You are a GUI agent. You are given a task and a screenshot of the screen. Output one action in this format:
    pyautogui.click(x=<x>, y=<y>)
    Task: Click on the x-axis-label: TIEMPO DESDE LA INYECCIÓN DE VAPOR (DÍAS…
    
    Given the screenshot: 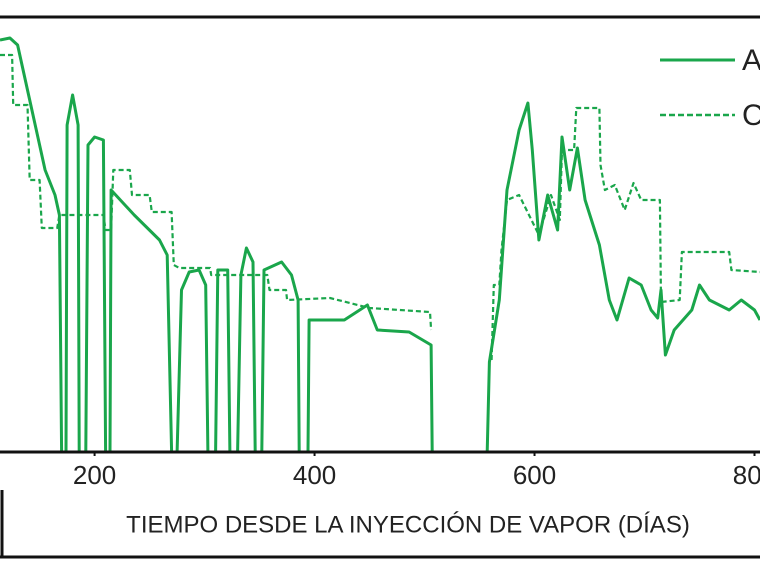 What is the action you would take?
    pyautogui.click(x=408, y=524)
    